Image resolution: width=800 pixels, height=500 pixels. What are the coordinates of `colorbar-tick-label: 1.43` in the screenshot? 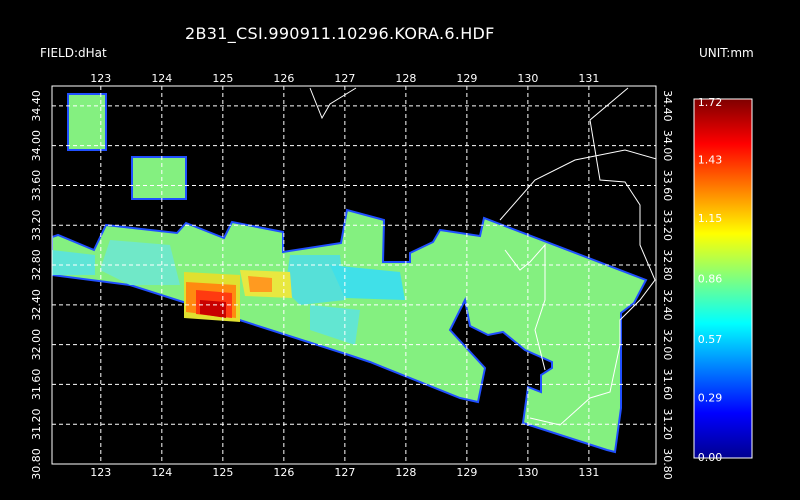 It's located at (710, 160).